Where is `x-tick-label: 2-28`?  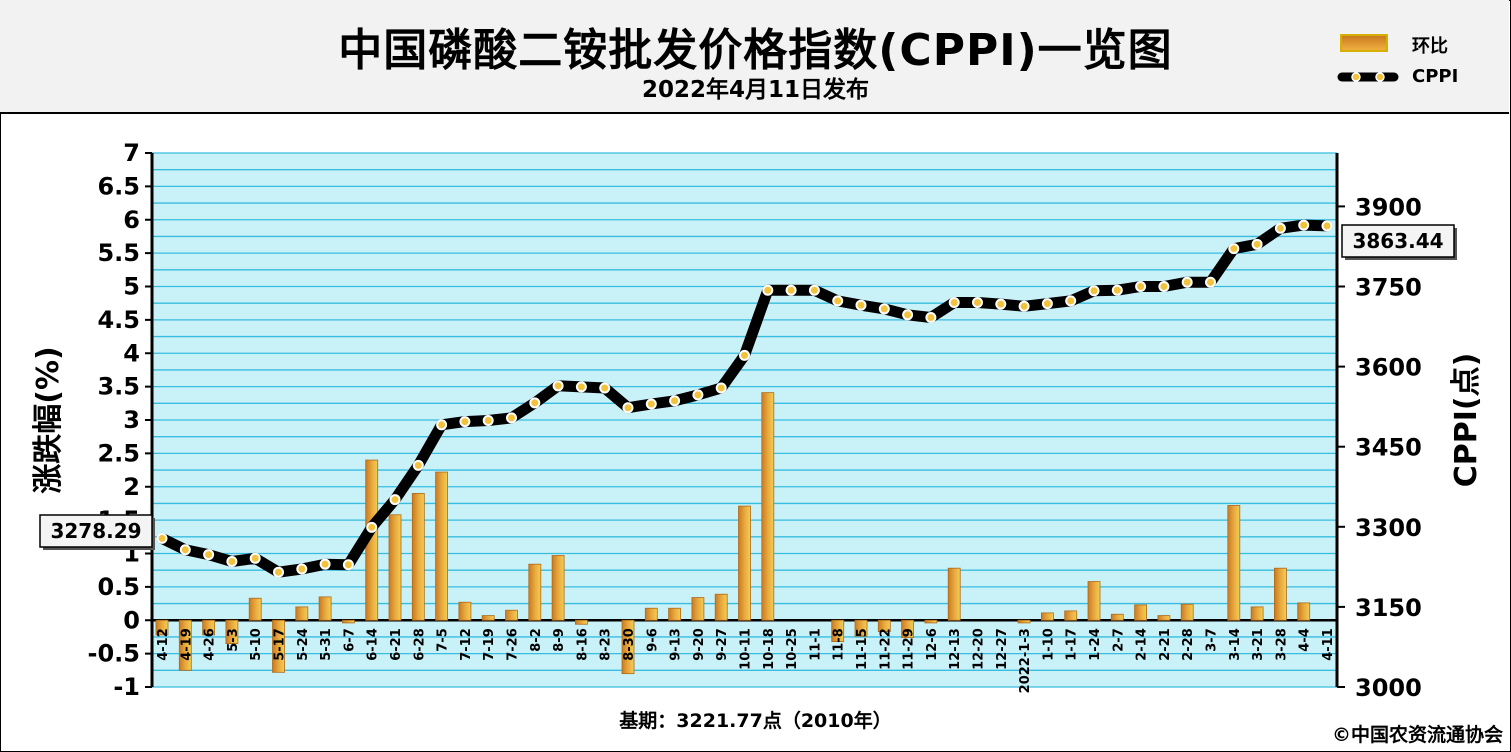
x-tick-label: 2-28 is located at coordinates (1188, 644).